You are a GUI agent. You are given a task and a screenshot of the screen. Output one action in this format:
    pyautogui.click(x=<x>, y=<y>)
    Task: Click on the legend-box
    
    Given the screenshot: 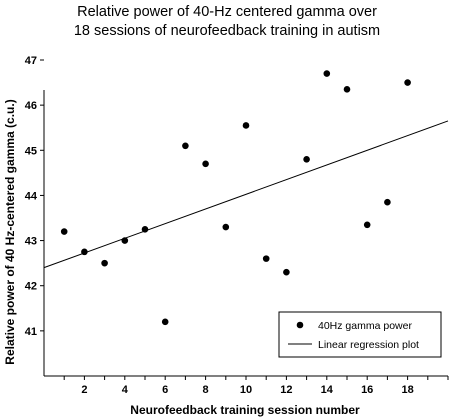 What is the action you would take?
    pyautogui.click(x=360, y=334)
    